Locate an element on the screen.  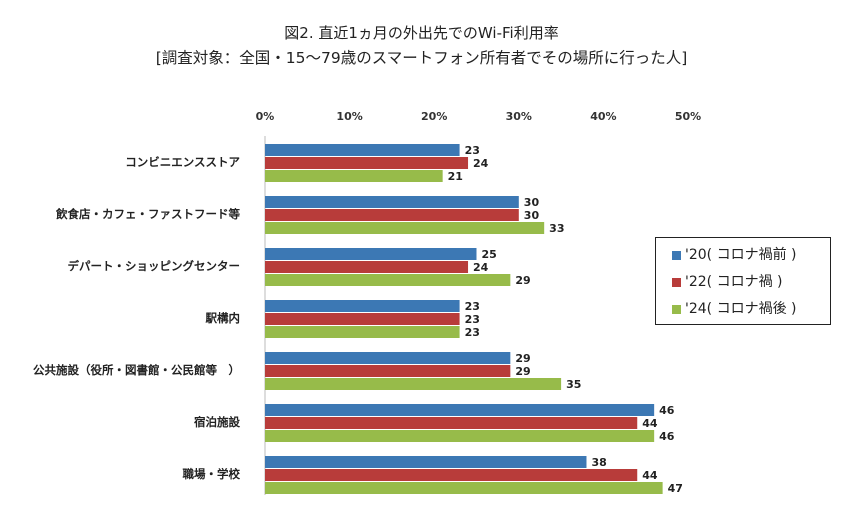
category-label: 宿泊施設 is located at coordinates (217, 422).